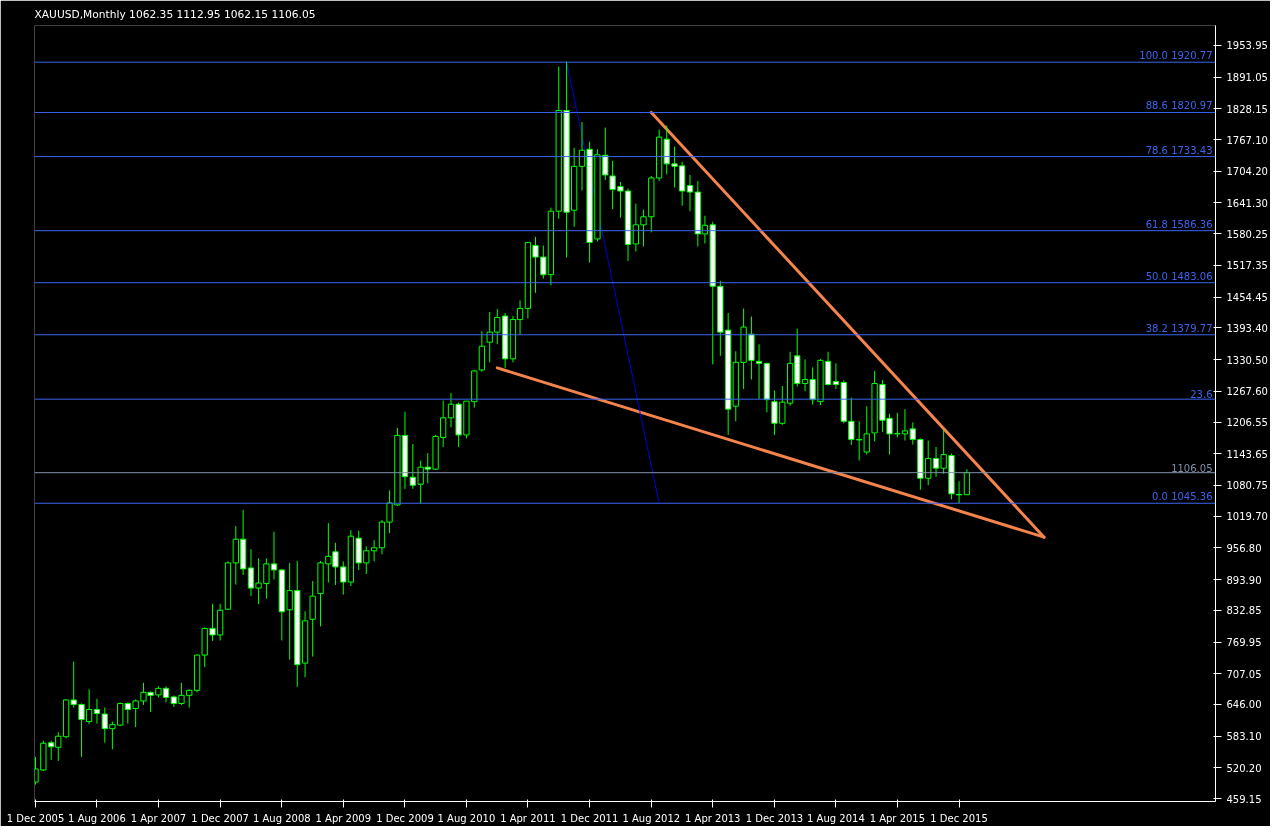  I want to click on y-tick-label: 459.15, so click(1244, 799).